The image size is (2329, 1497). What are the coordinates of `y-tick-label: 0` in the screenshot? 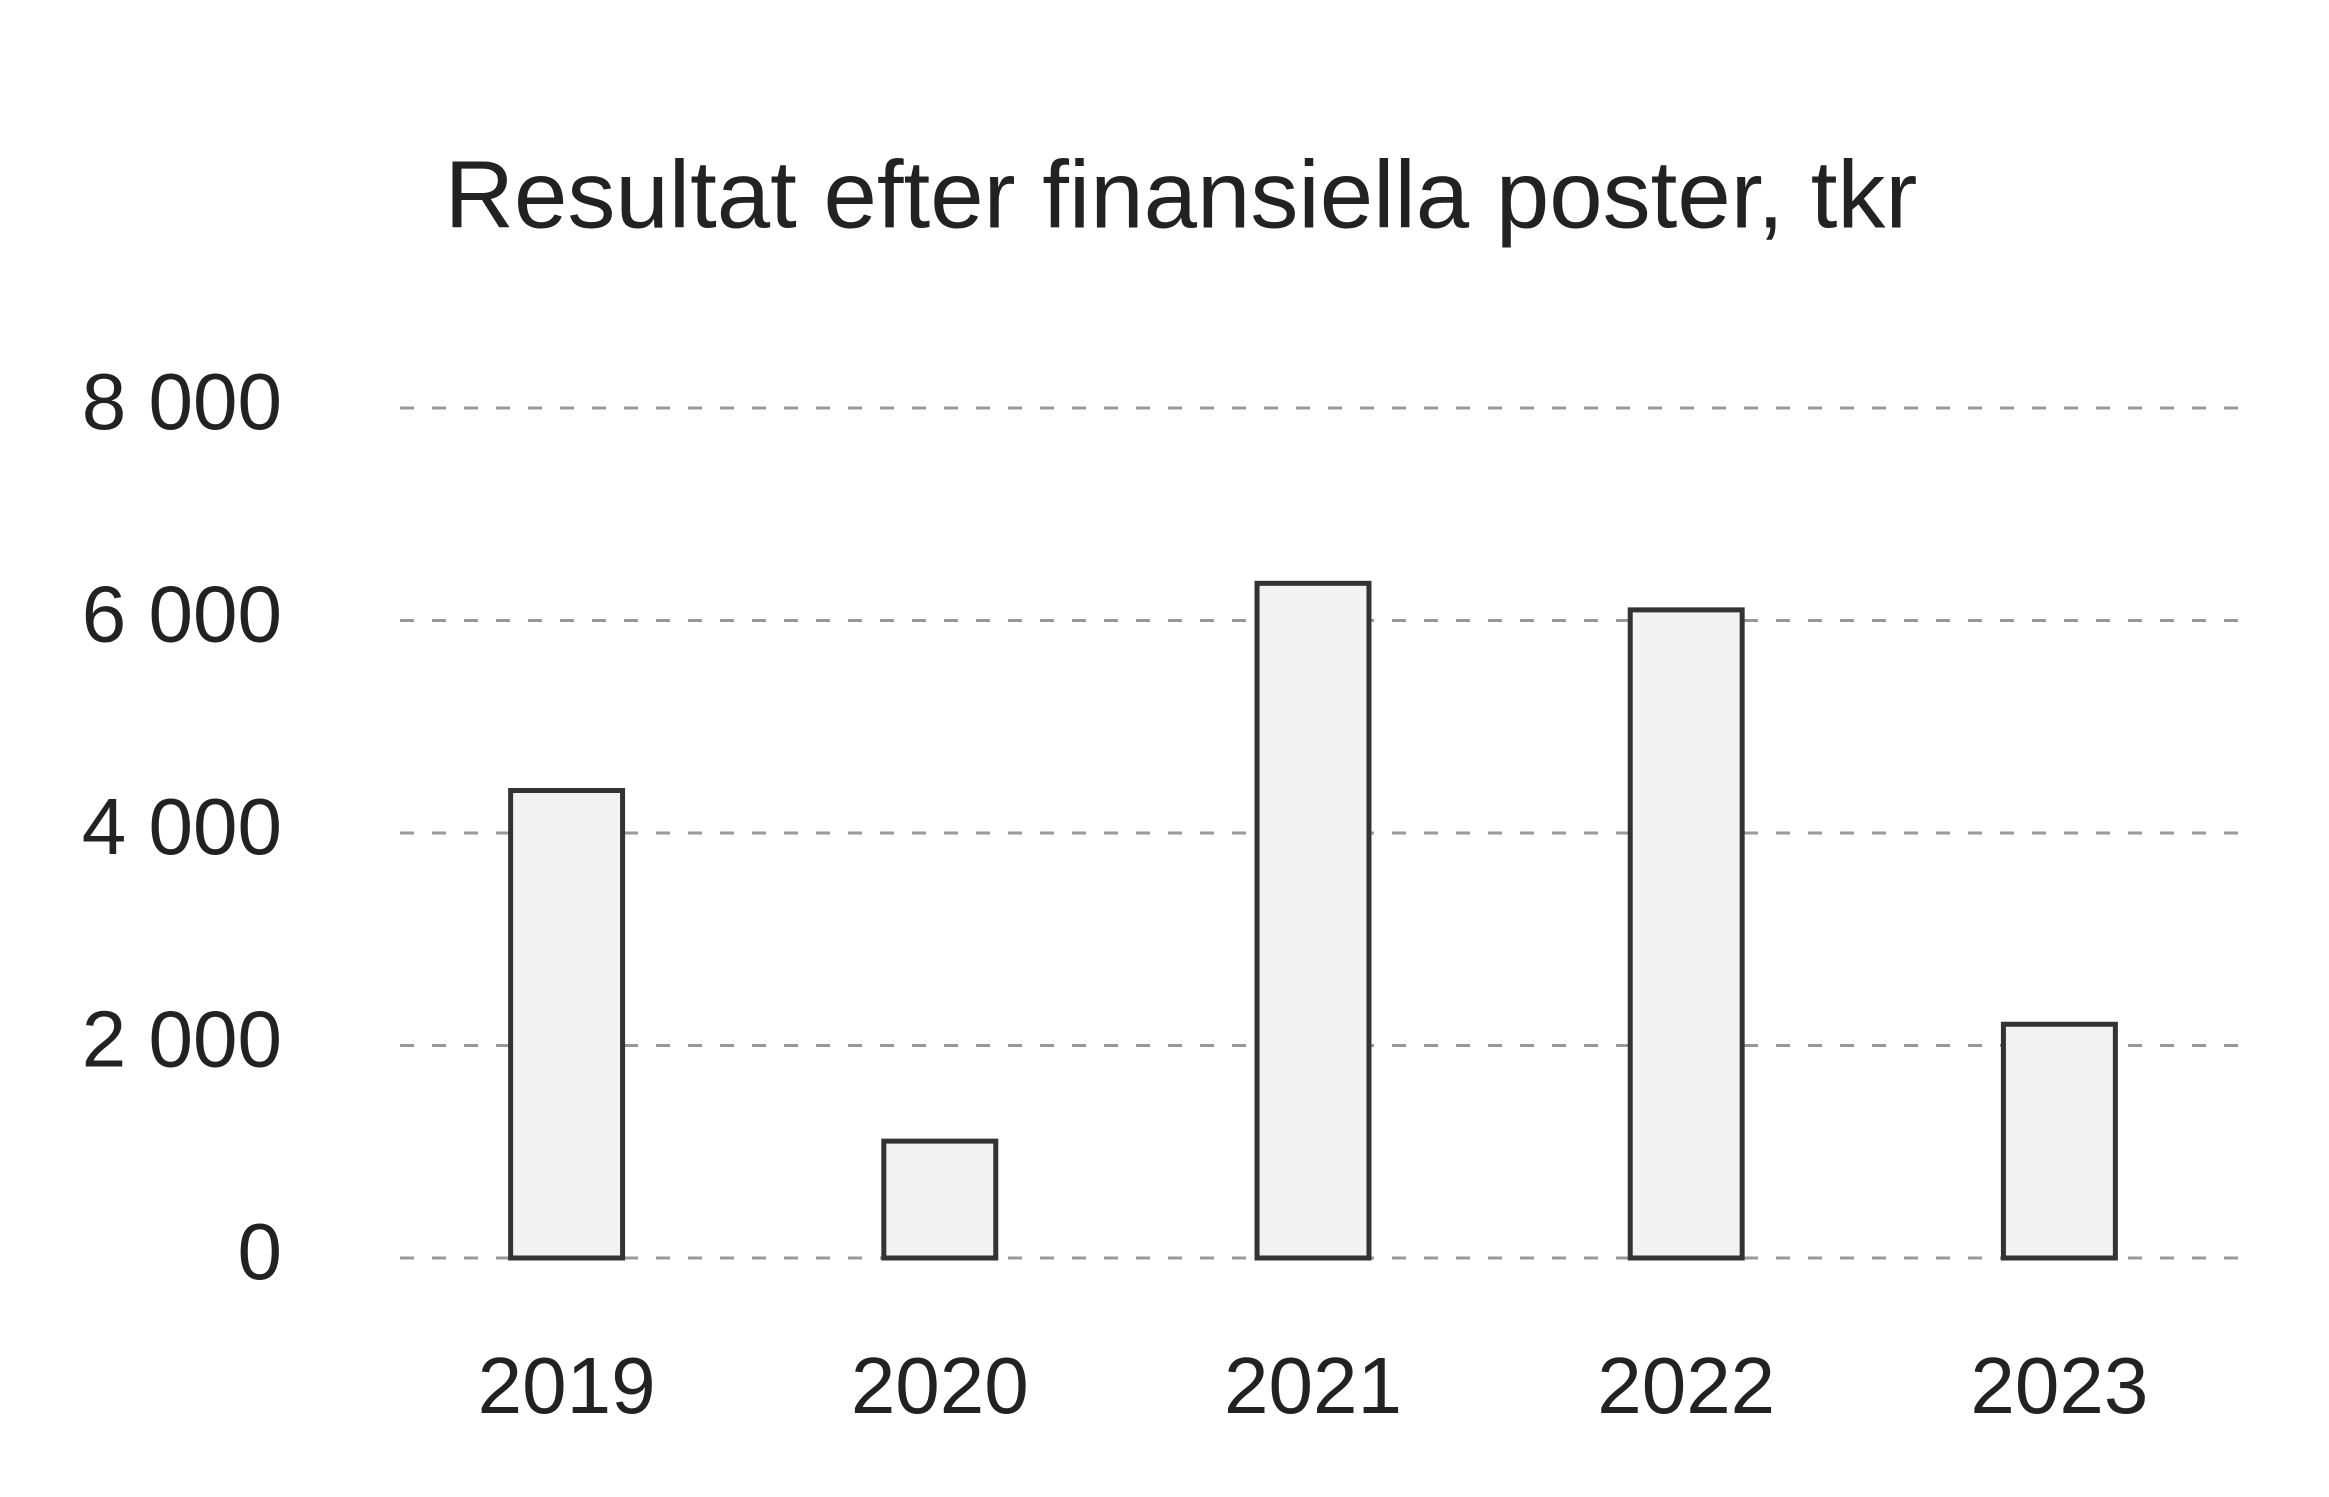 It's located at (260, 1251).